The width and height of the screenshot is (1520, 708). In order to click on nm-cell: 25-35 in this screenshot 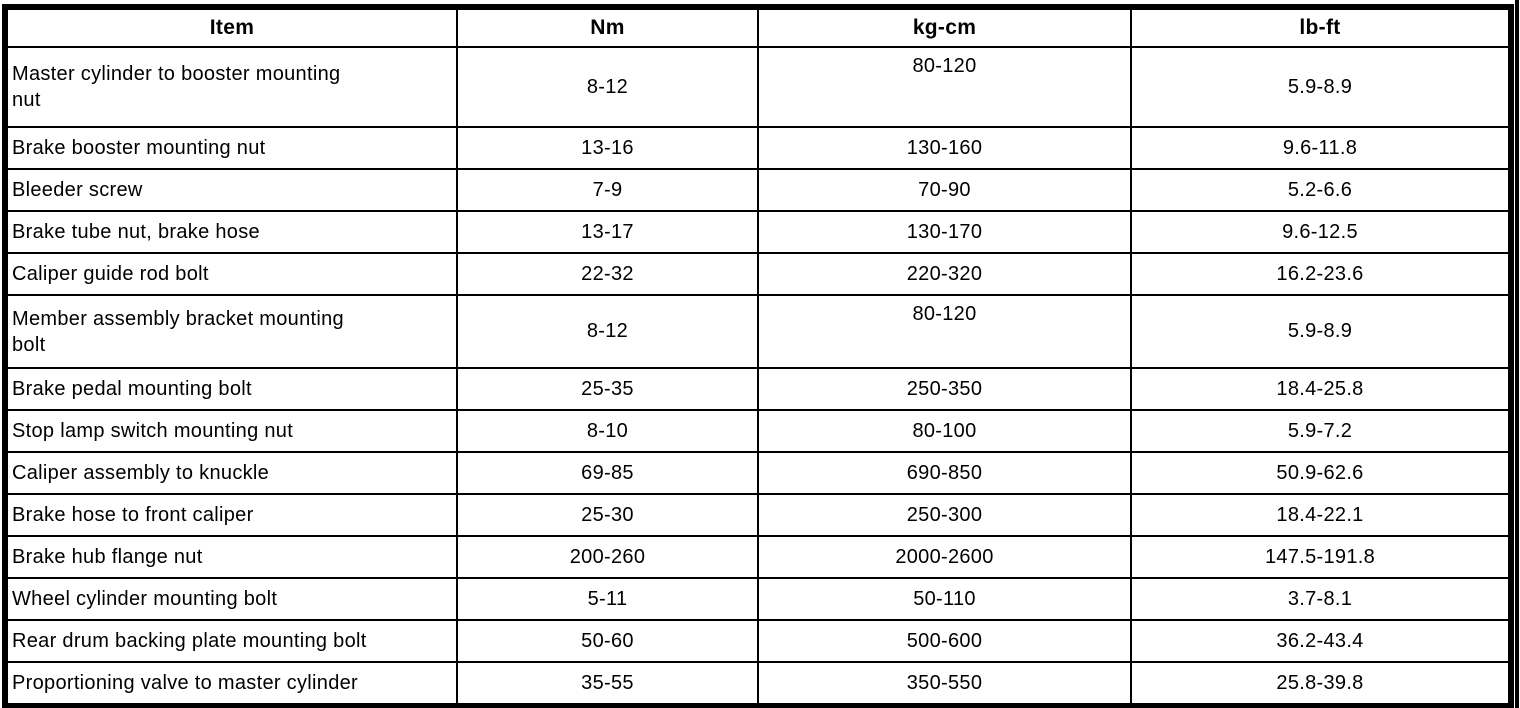, I will do `click(607, 389)`.